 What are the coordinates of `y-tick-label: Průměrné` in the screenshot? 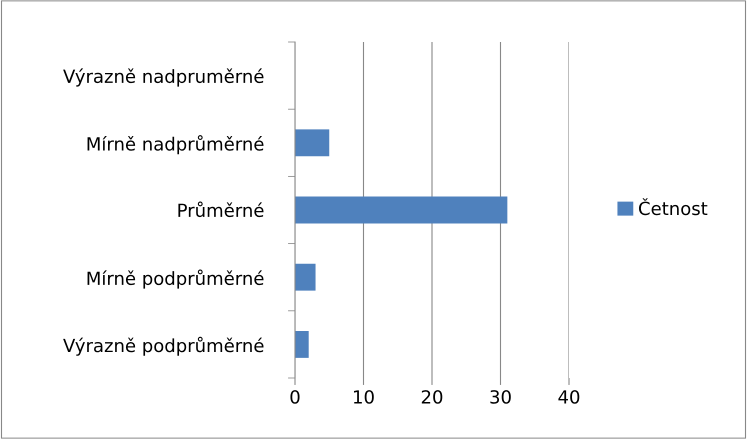 It's located at (221, 210).